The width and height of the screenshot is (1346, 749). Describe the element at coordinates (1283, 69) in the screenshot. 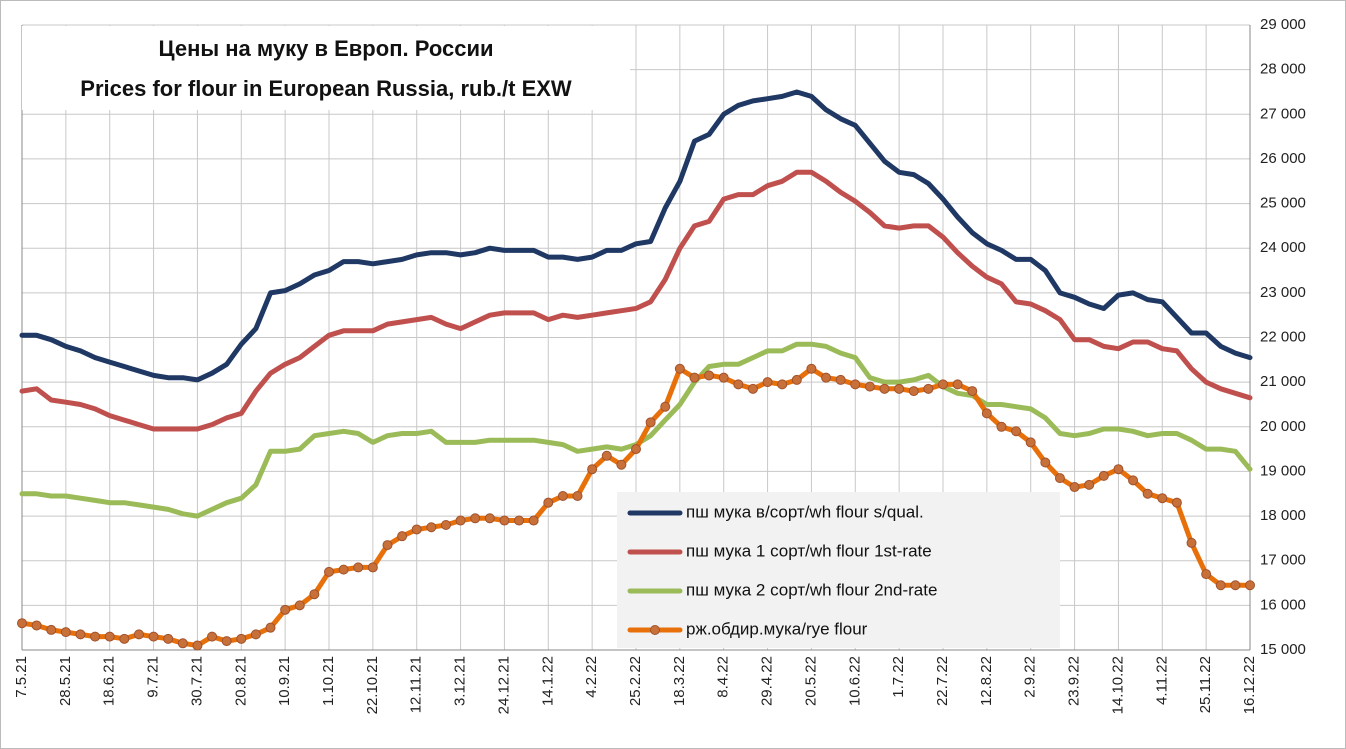

I see `y-tick-label: 28 000` at that location.